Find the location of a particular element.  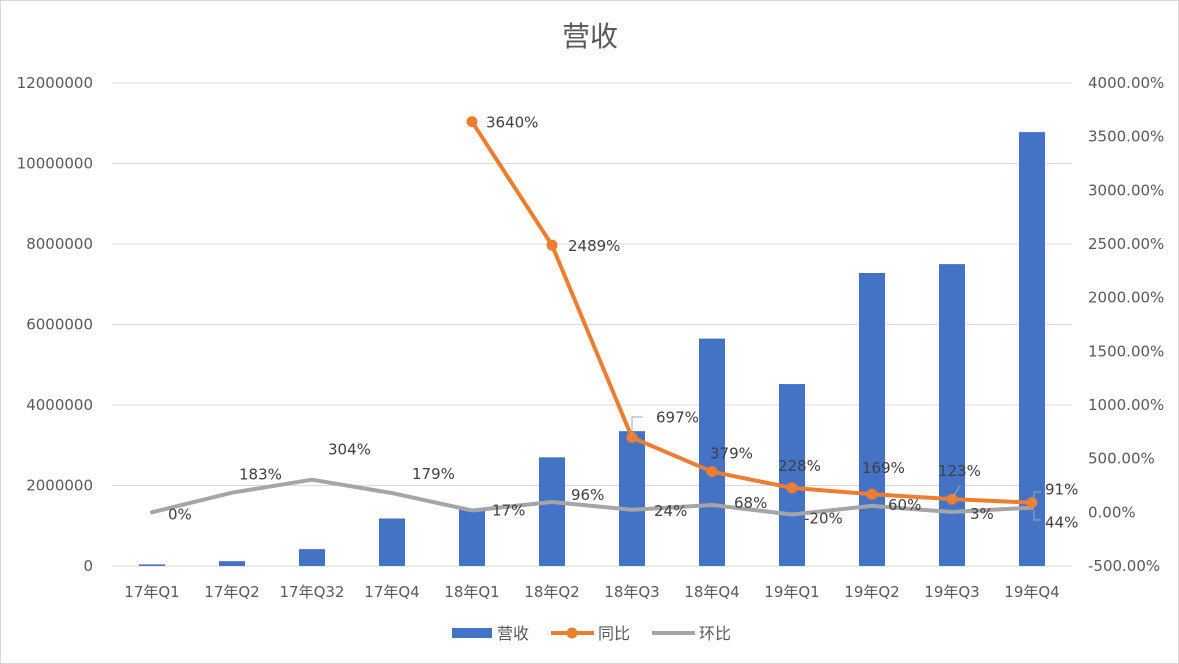

x-tick-label: 18年Q4 is located at coordinates (711, 592).